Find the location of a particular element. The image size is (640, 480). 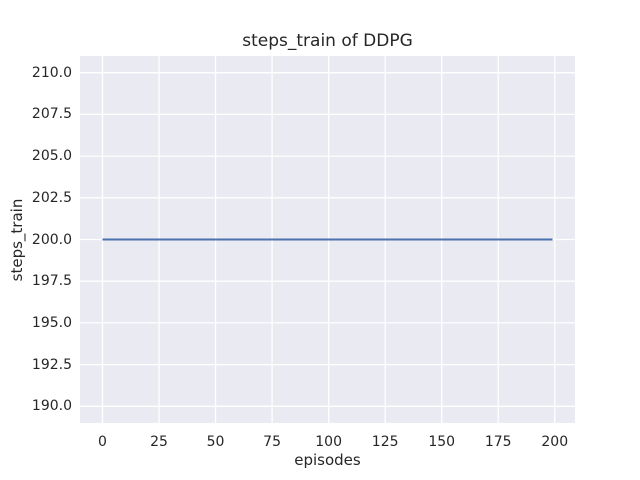

y-tick-label: 197.5 is located at coordinates (51, 281).